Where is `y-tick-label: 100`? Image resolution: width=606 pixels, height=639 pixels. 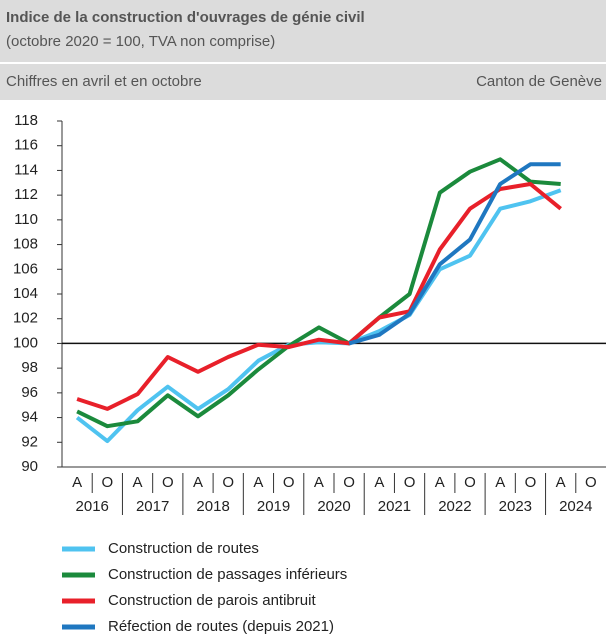 y-tick-label: 100 is located at coordinates (25, 342).